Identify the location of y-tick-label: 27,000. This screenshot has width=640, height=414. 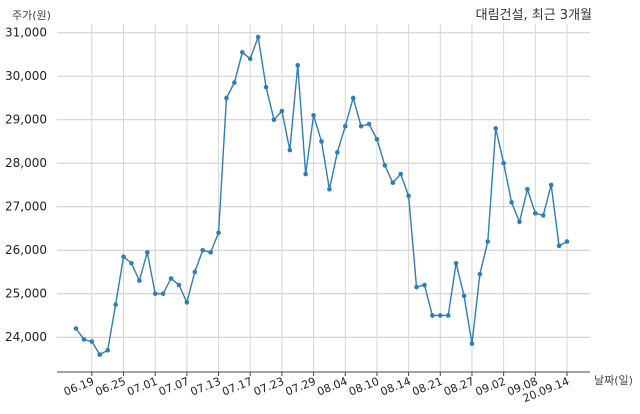
(26, 207).